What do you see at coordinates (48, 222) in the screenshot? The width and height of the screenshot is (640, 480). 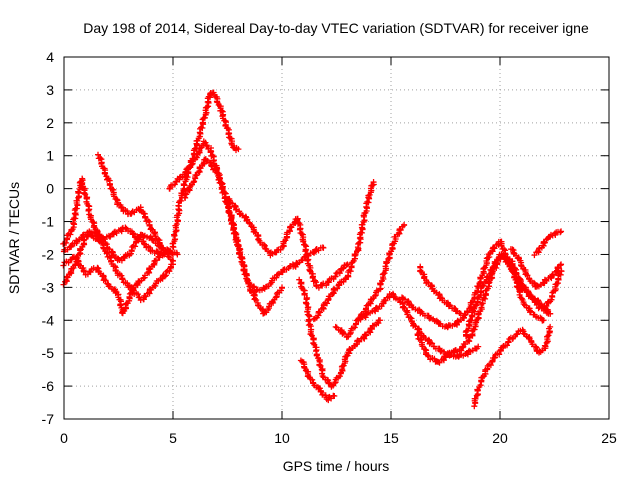 I see `y-tick-label: -1` at bounding box center [48, 222].